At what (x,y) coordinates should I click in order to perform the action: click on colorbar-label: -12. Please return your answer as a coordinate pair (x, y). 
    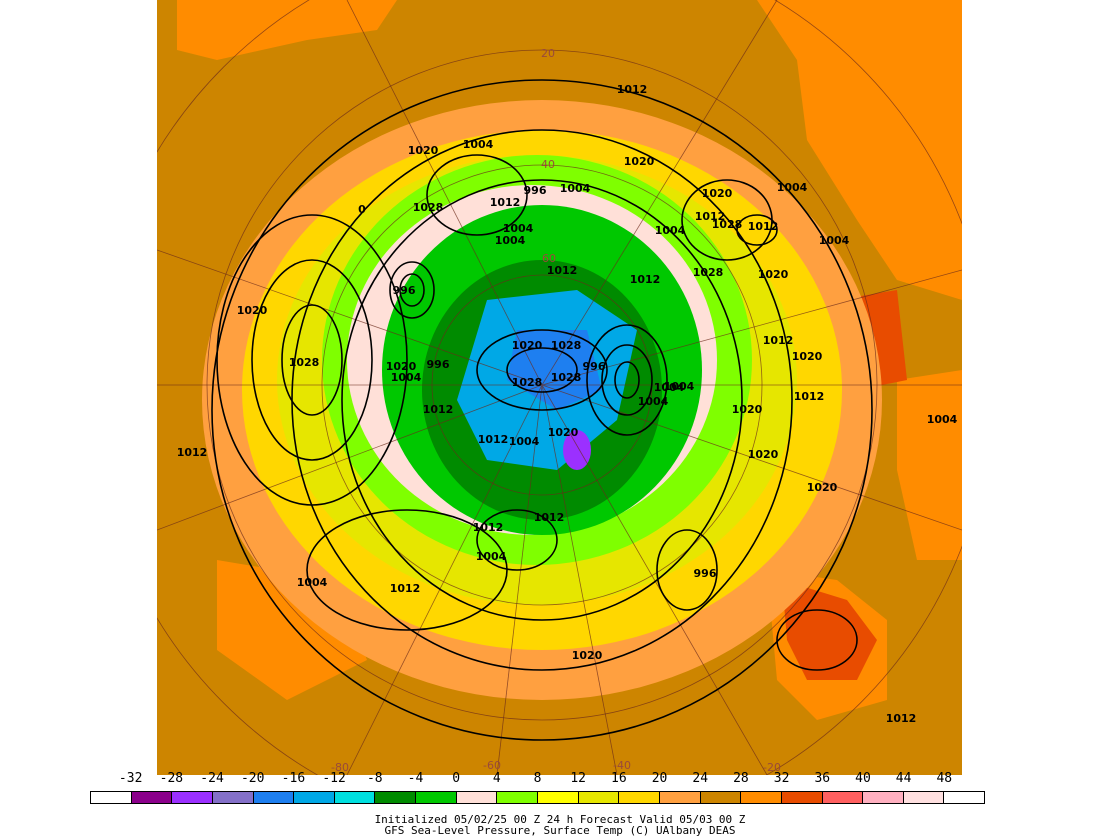
    Looking at the image, I should click on (334, 778).